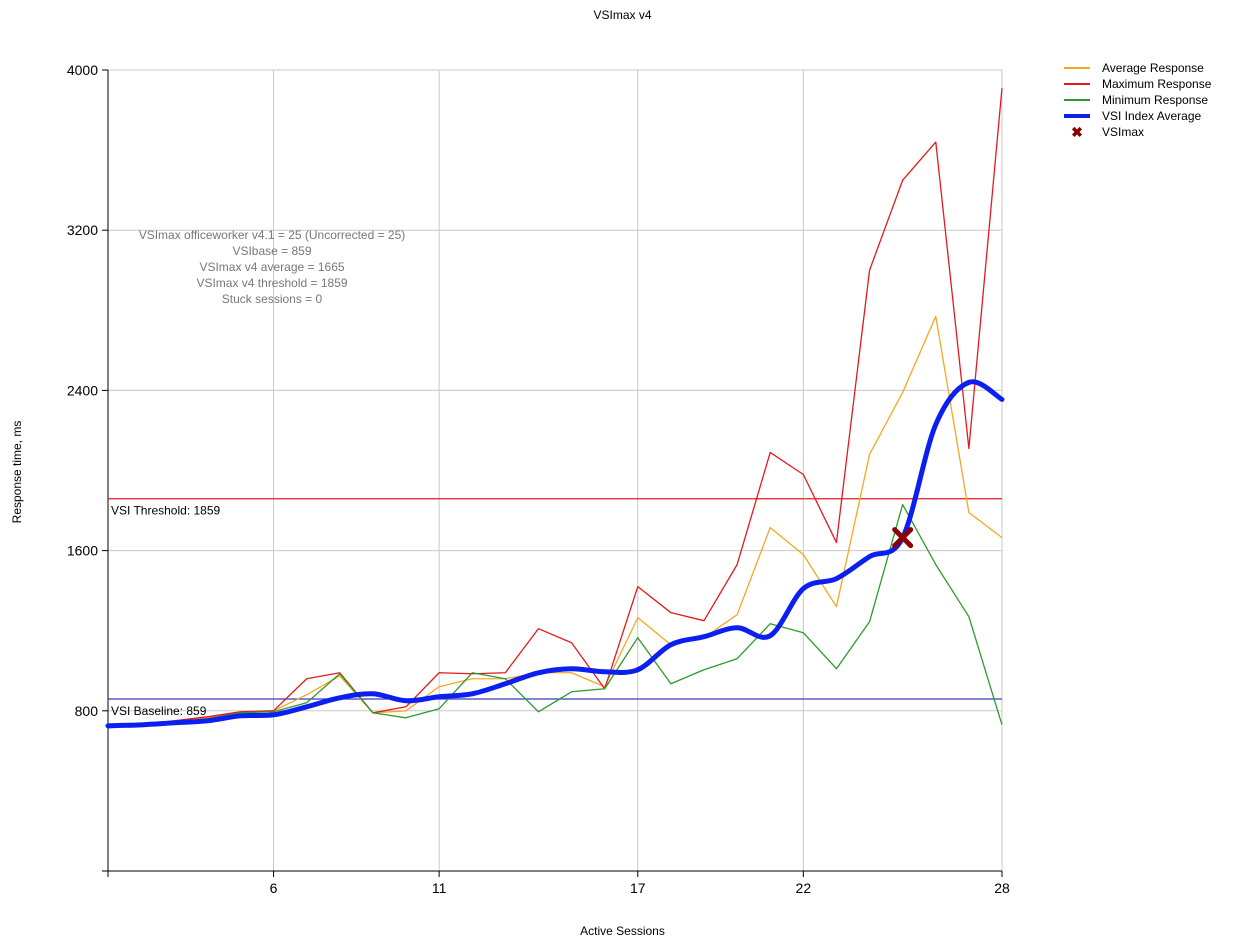 The width and height of the screenshot is (1245, 943). I want to click on legend-swatch-maximum, so click(1077, 84).